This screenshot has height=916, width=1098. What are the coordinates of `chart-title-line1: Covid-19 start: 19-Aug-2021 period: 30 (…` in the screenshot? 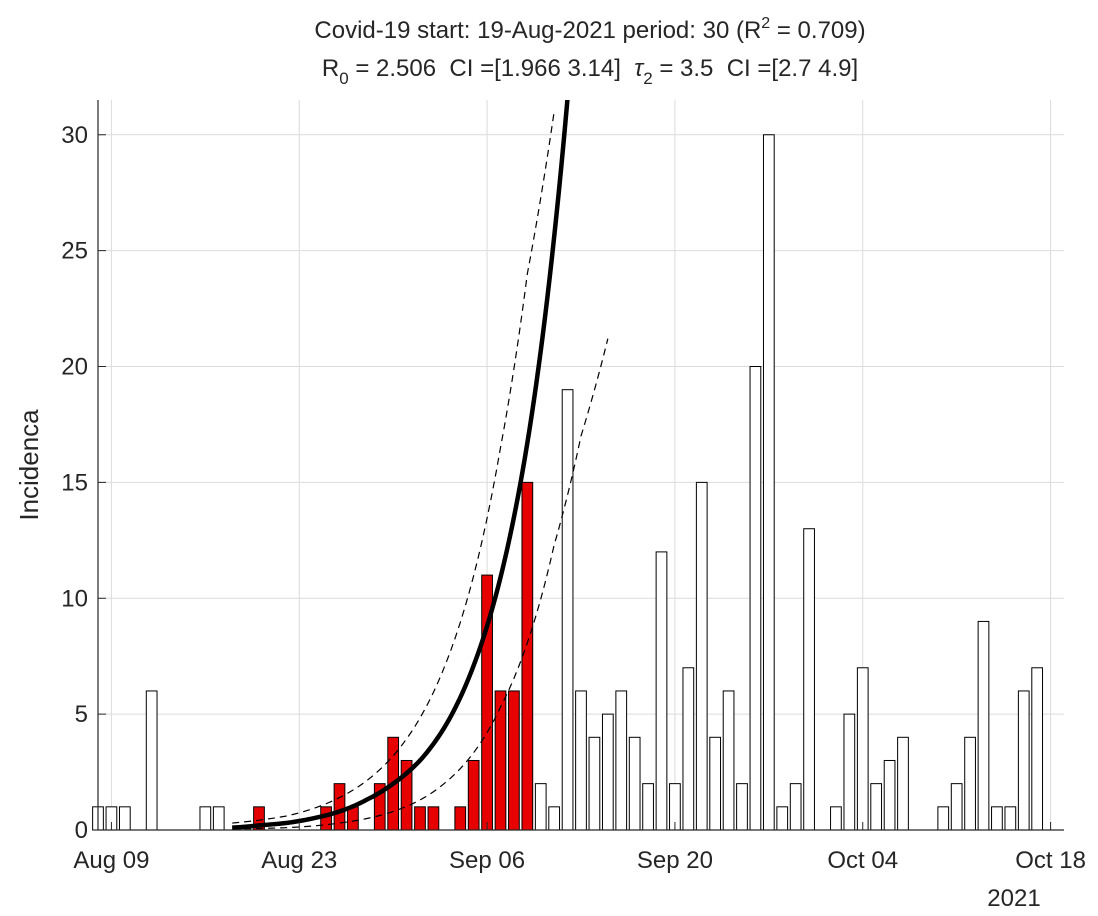 It's located at (589, 29).